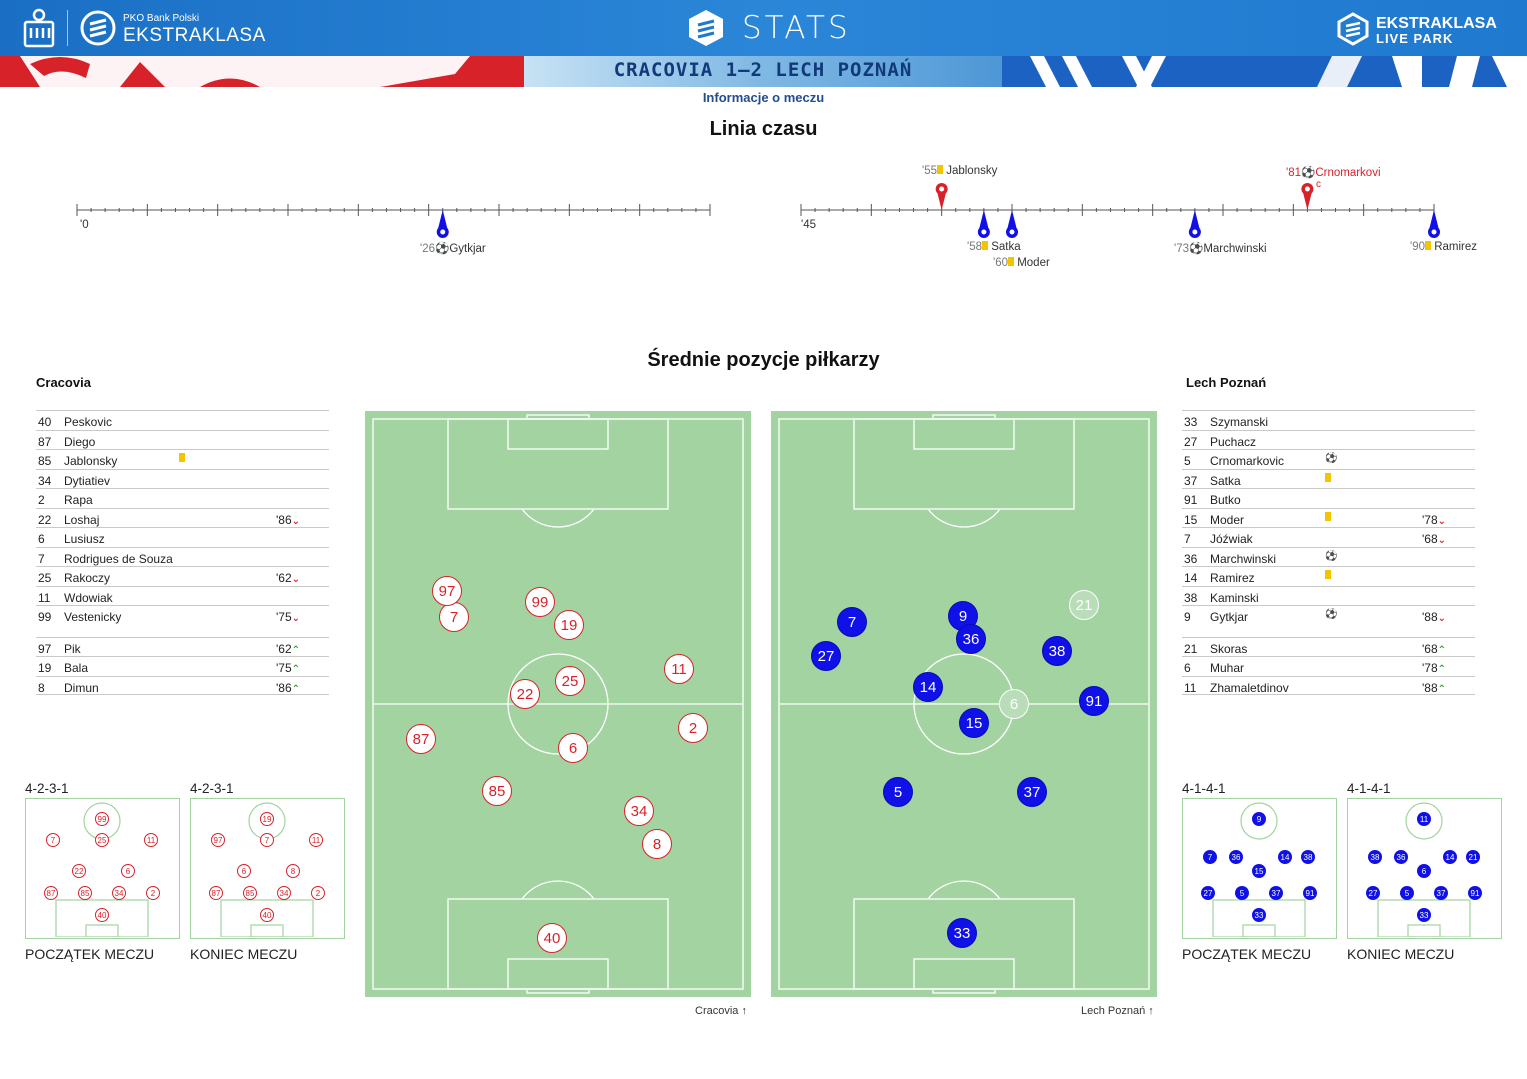  What do you see at coordinates (182, 615) in the screenshot?
I see `player-row: 99 Vestenicky '75⌄` at bounding box center [182, 615].